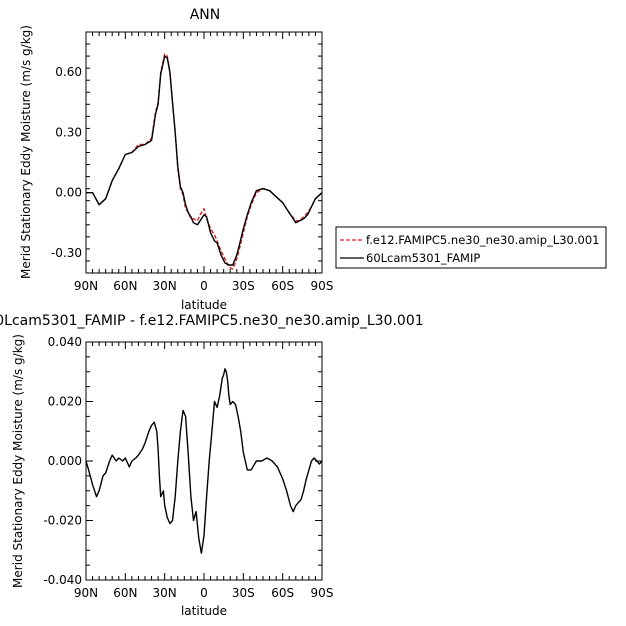 The image size is (626, 626). I want to click on legend-box, so click(471, 247).